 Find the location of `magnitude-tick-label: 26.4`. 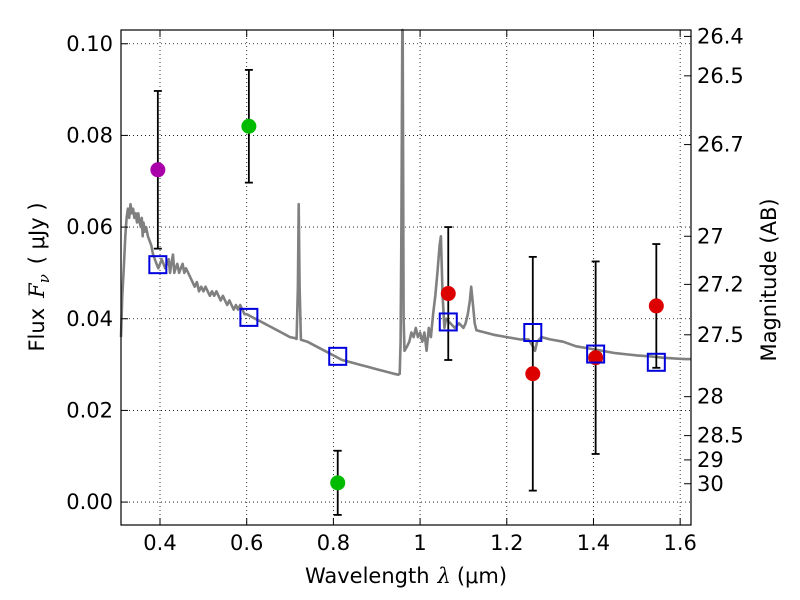

magnitude-tick-label: 26.4 is located at coordinates (720, 36).